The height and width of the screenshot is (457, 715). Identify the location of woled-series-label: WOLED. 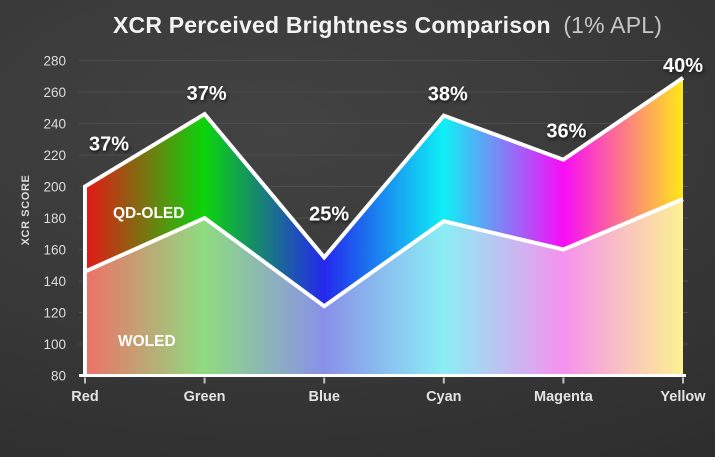
(147, 341).